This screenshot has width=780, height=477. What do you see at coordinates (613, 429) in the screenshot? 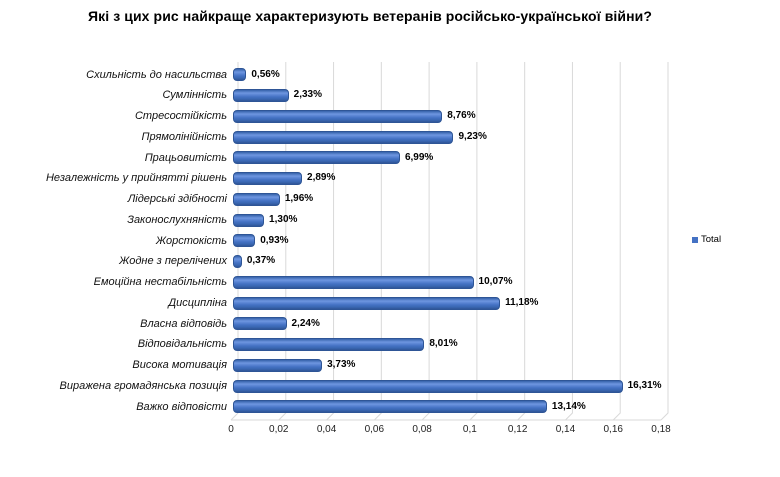
I see `x-tick-label: 0,16` at bounding box center [613, 429].